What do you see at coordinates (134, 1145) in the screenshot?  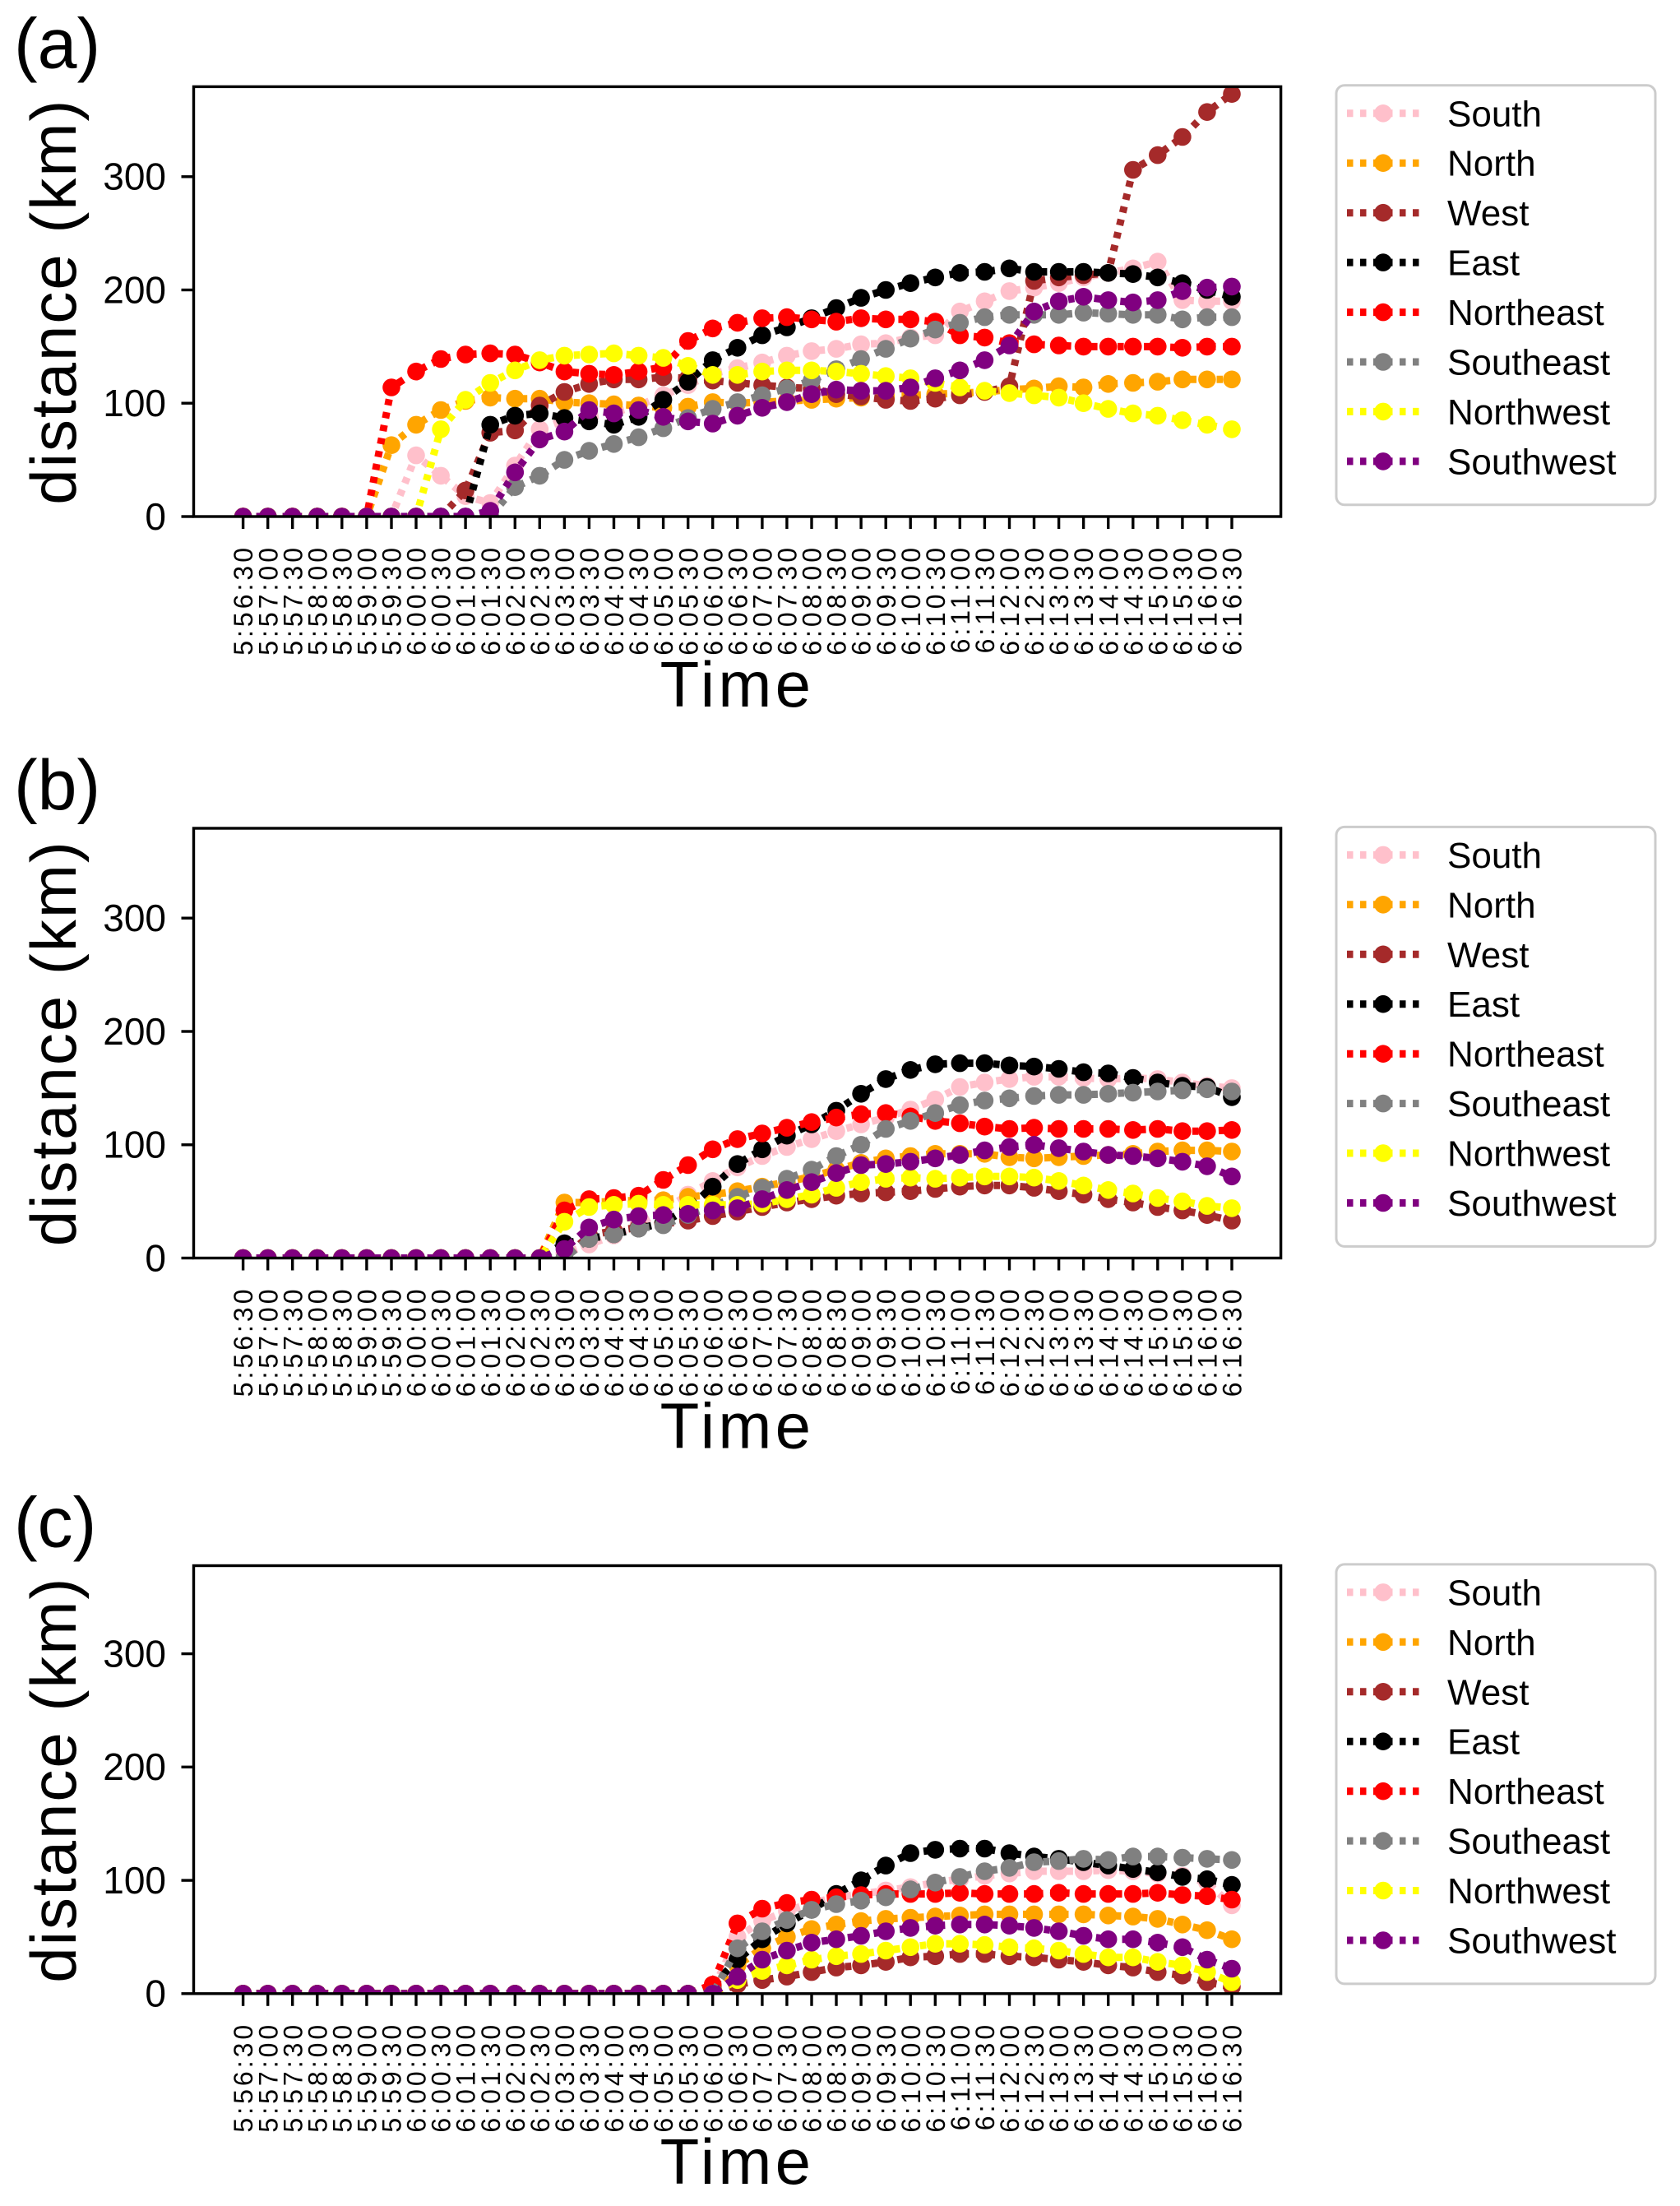 I see `svg-text: 100` at bounding box center [134, 1145].